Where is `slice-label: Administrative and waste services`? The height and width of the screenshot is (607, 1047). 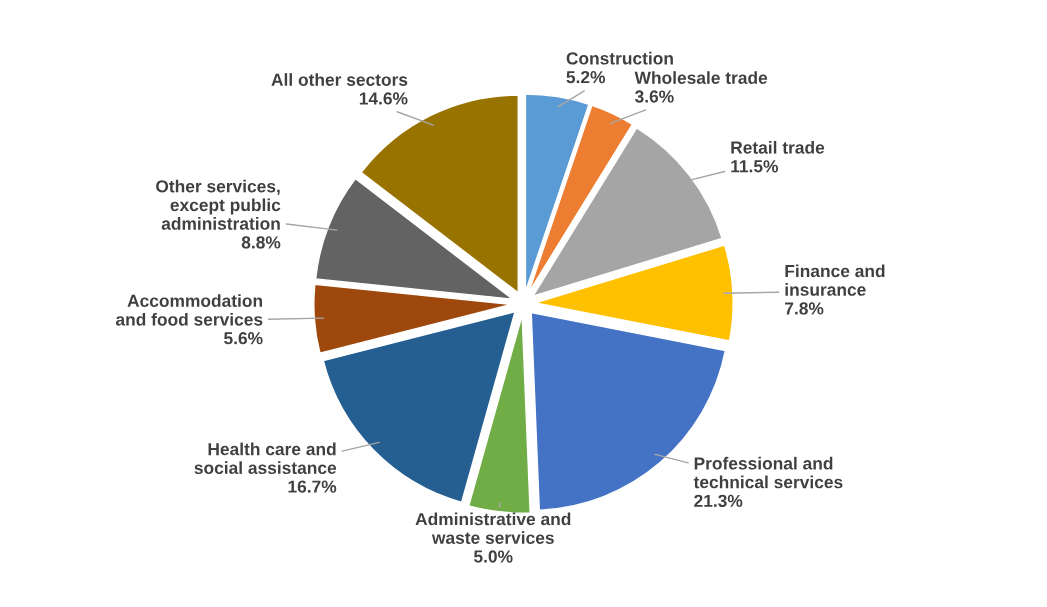
slice-label: Administrative and waste services is located at coordinates (493, 528).